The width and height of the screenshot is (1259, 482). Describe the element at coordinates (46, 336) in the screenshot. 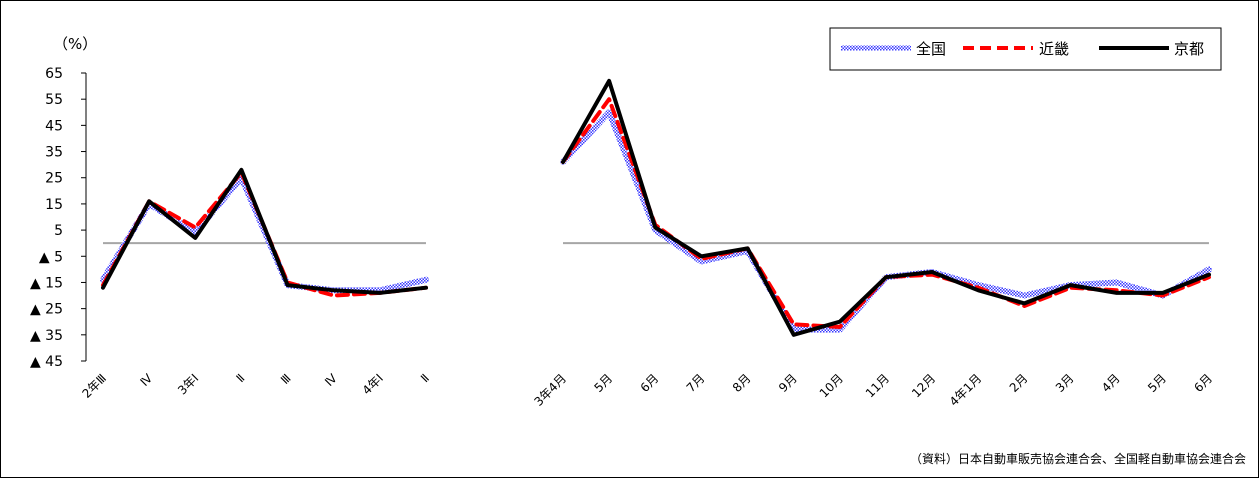

I see `y-tick-label: ▲ 35` at that location.